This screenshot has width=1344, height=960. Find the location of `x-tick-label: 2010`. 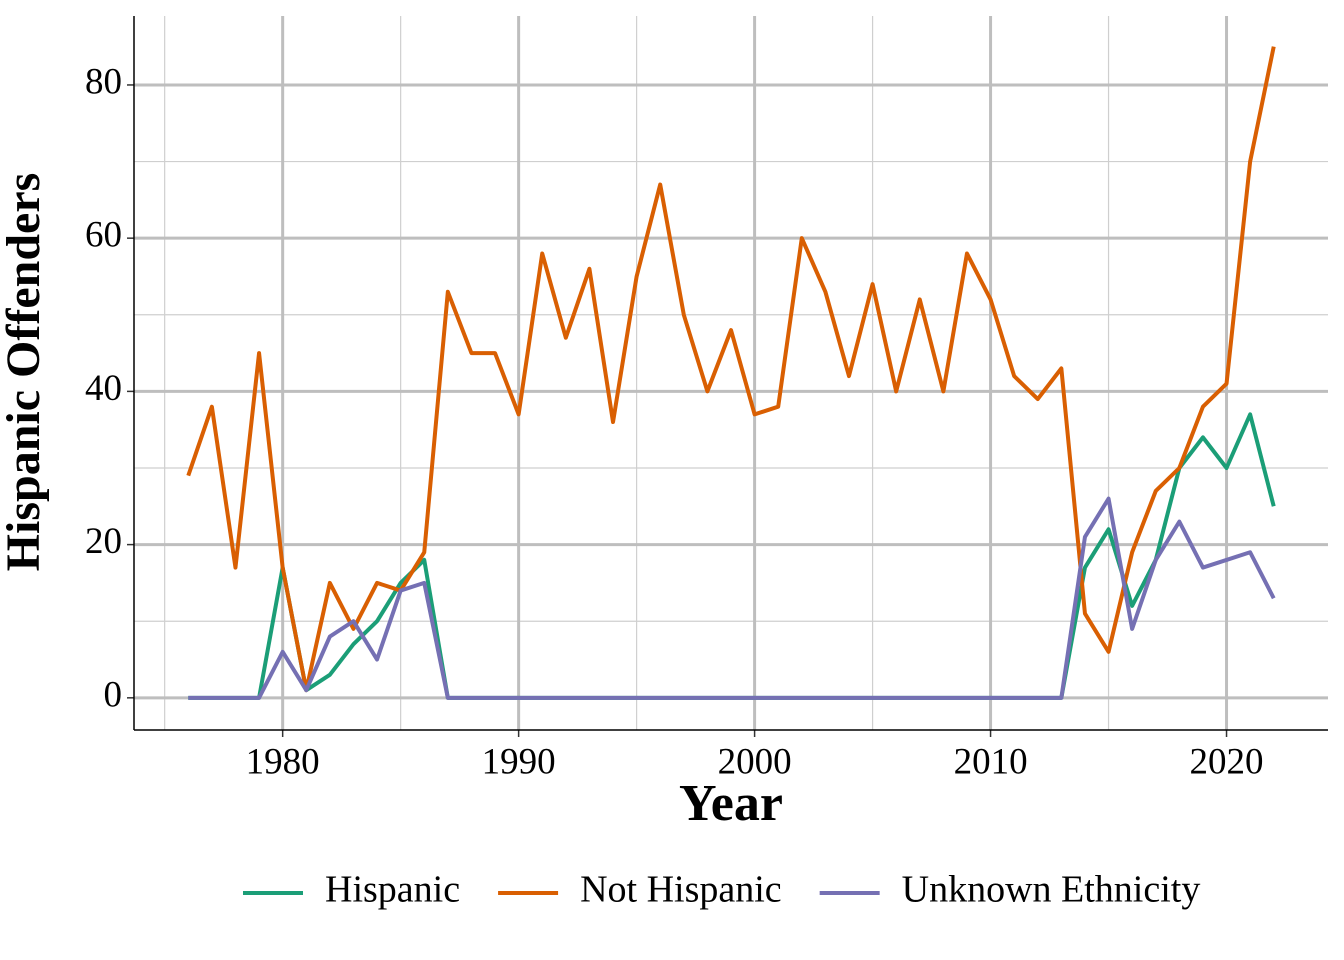

x-tick-label: 2010 is located at coordinates (991, 761).